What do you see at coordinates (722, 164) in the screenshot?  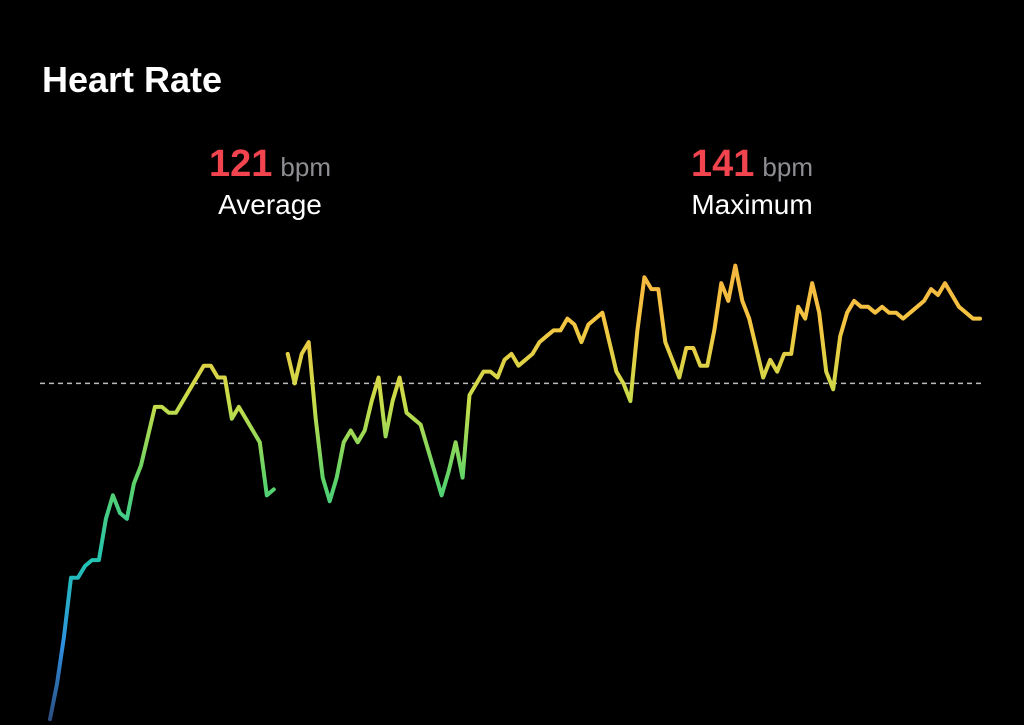 I see `stat-value: 141` at bounding box center [722, 164].